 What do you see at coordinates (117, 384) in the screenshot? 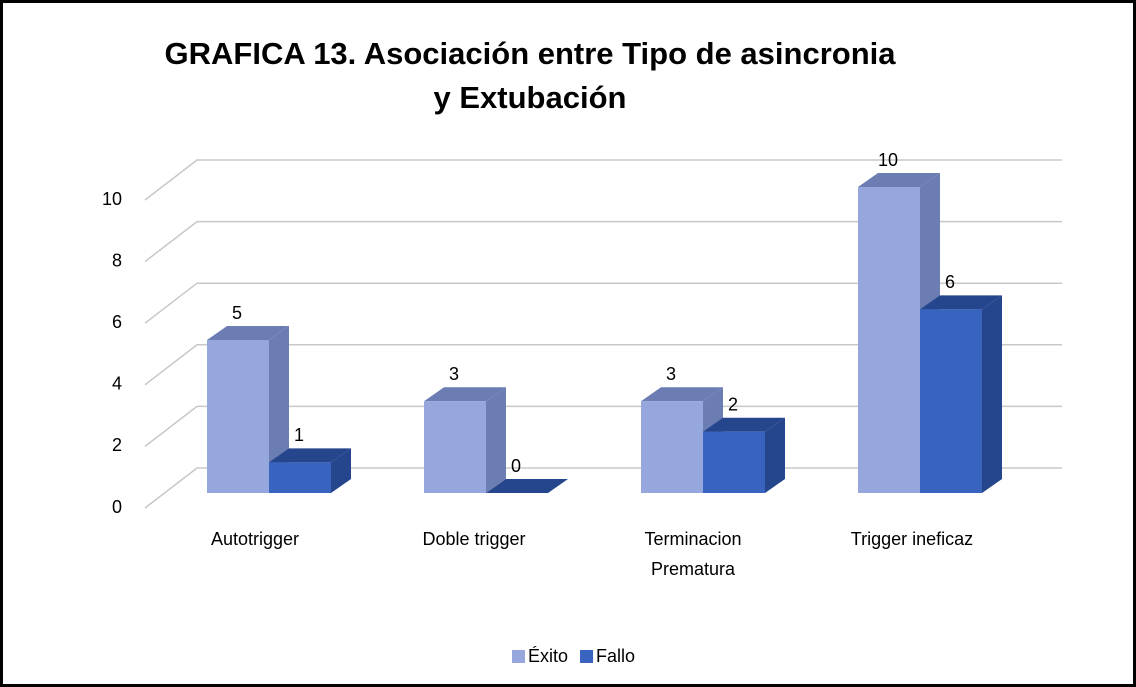
I see `y-tick-label: 4` at bounding box center [117, 384].